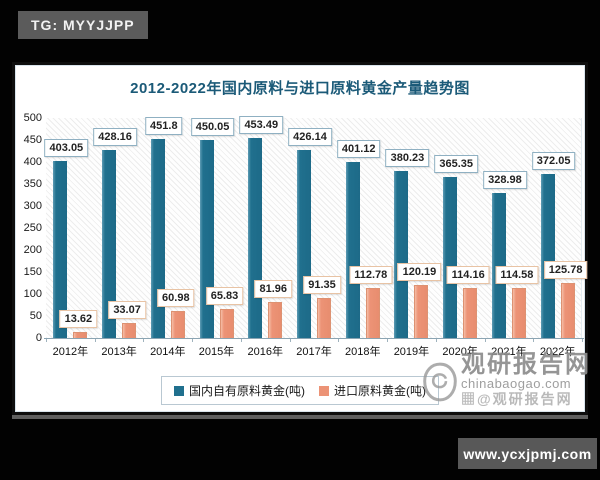 The image size is (600, 480). What do you see at coordinates (407, 157) in the screenshot?
I see `data-label: 380.23` at bounding box center [407, 157].